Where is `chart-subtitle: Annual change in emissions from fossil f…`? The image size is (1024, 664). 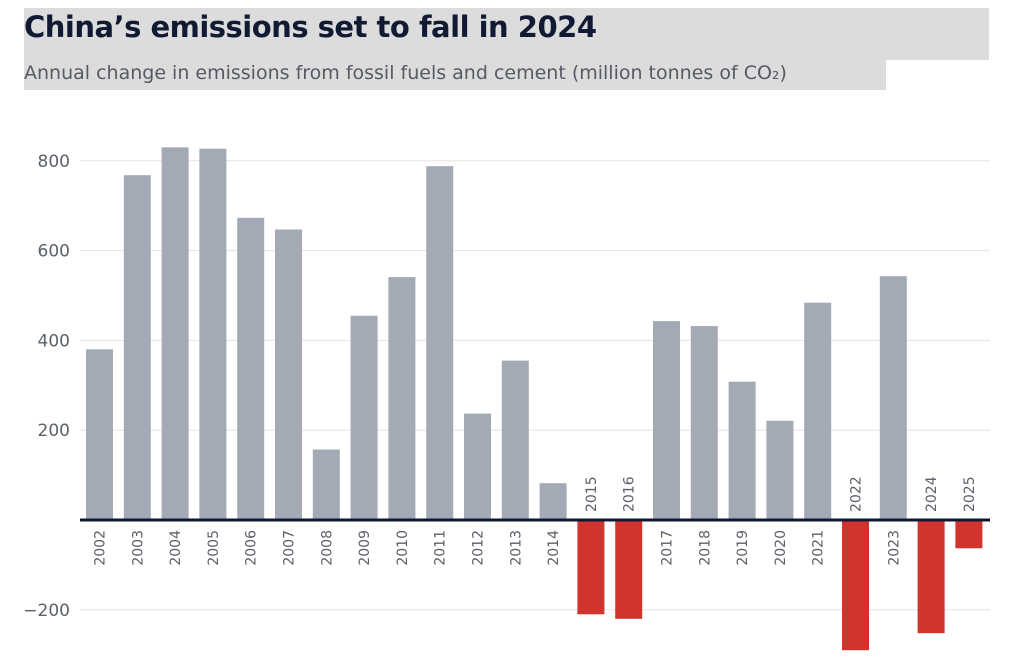 chart-subtitle: Annual change in emissions from fossil f… is located at coordinates (405, 73).